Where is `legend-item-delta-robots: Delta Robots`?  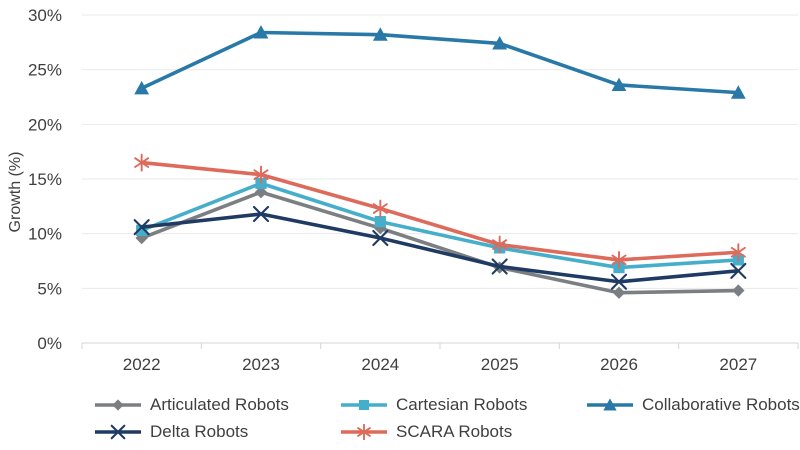 legend-item-delta-robots: Delta Robots is located at coordinates (216, 432).